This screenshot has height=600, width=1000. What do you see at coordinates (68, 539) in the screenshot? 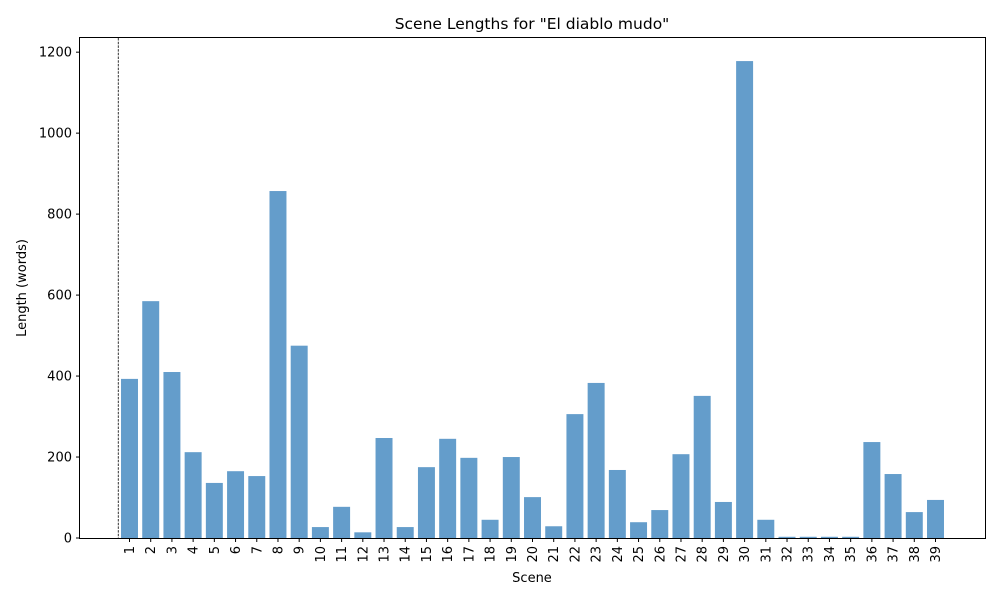
I see `y-tick-label: 0` at bounding box center [68, 539].